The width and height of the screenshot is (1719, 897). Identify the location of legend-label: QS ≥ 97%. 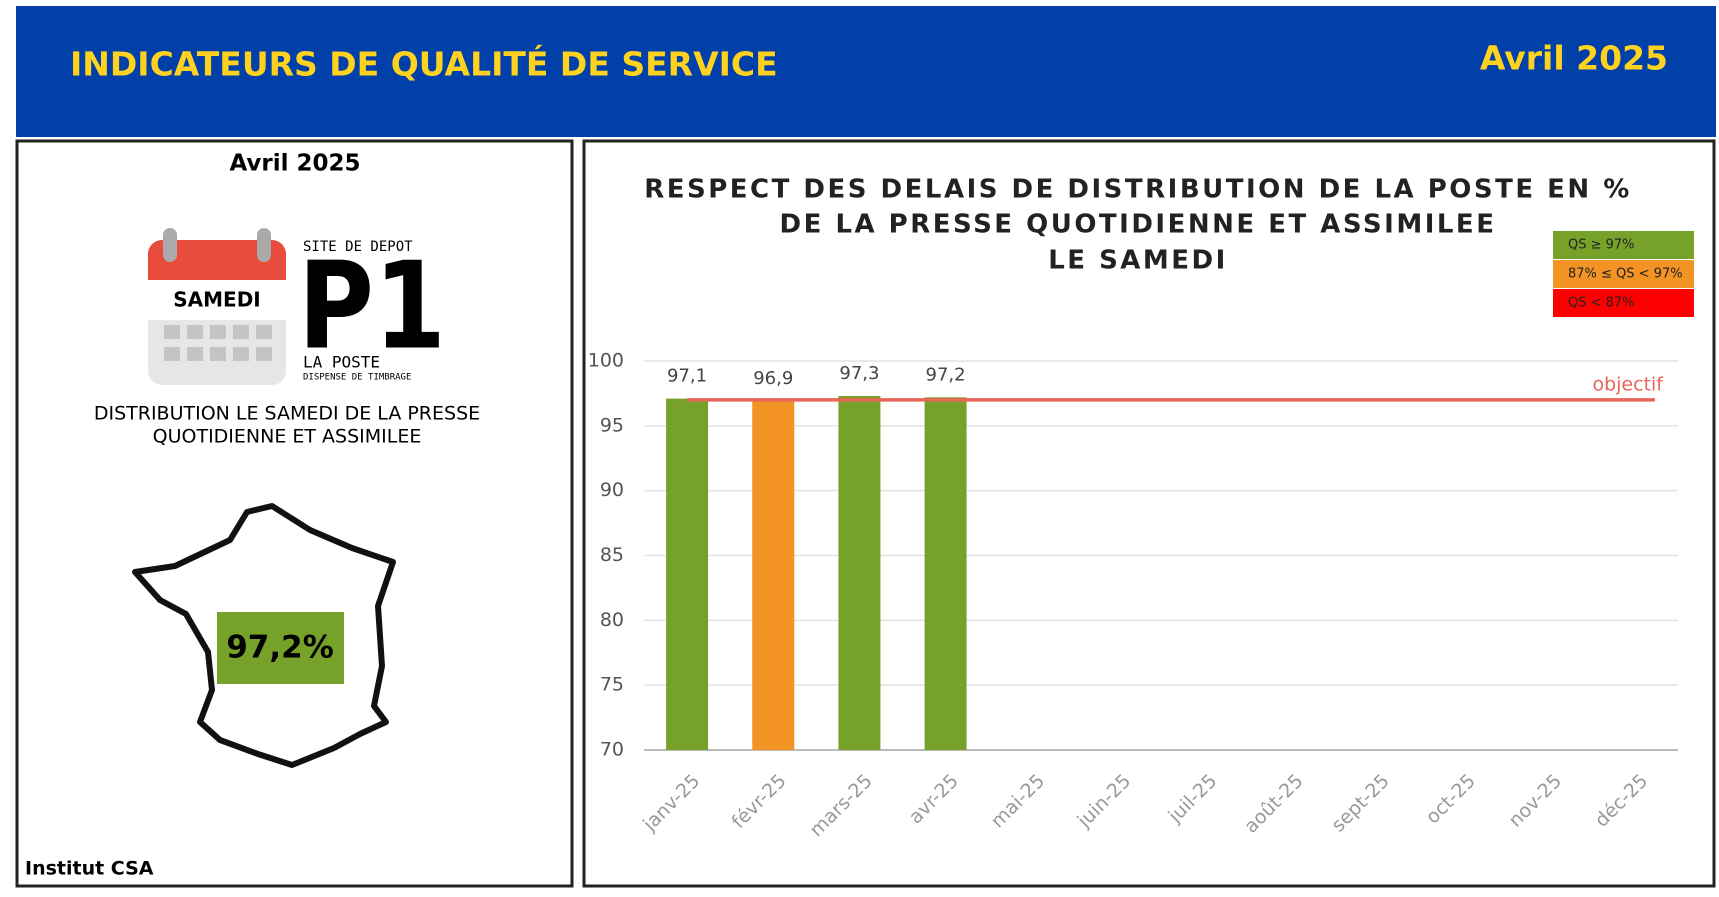
(1601, 245).